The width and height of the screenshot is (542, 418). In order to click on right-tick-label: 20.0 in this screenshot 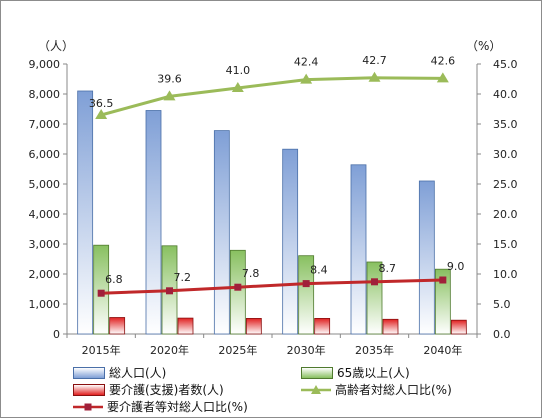, I will do `click(505, 214)`.